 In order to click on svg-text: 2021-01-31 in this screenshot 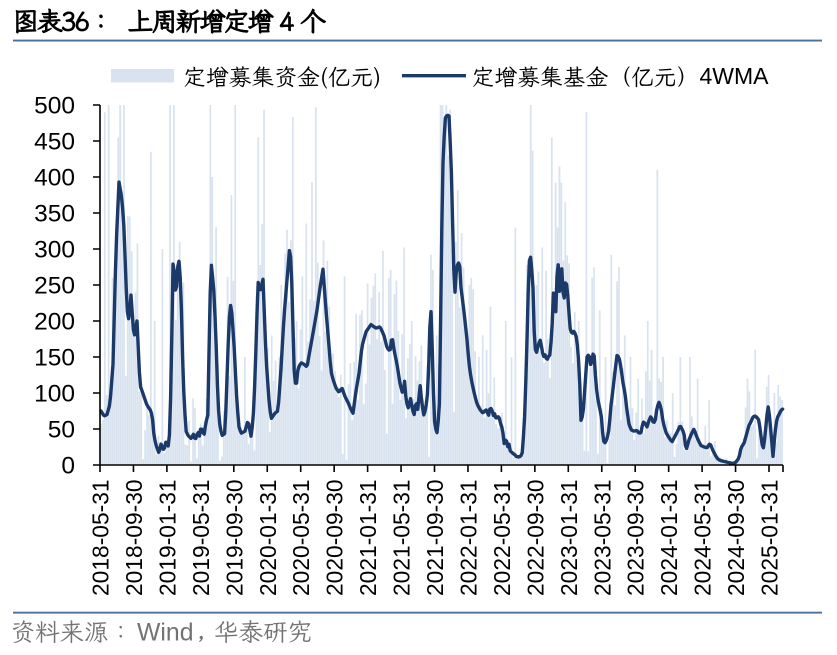, I will do `click(368, 537)`.